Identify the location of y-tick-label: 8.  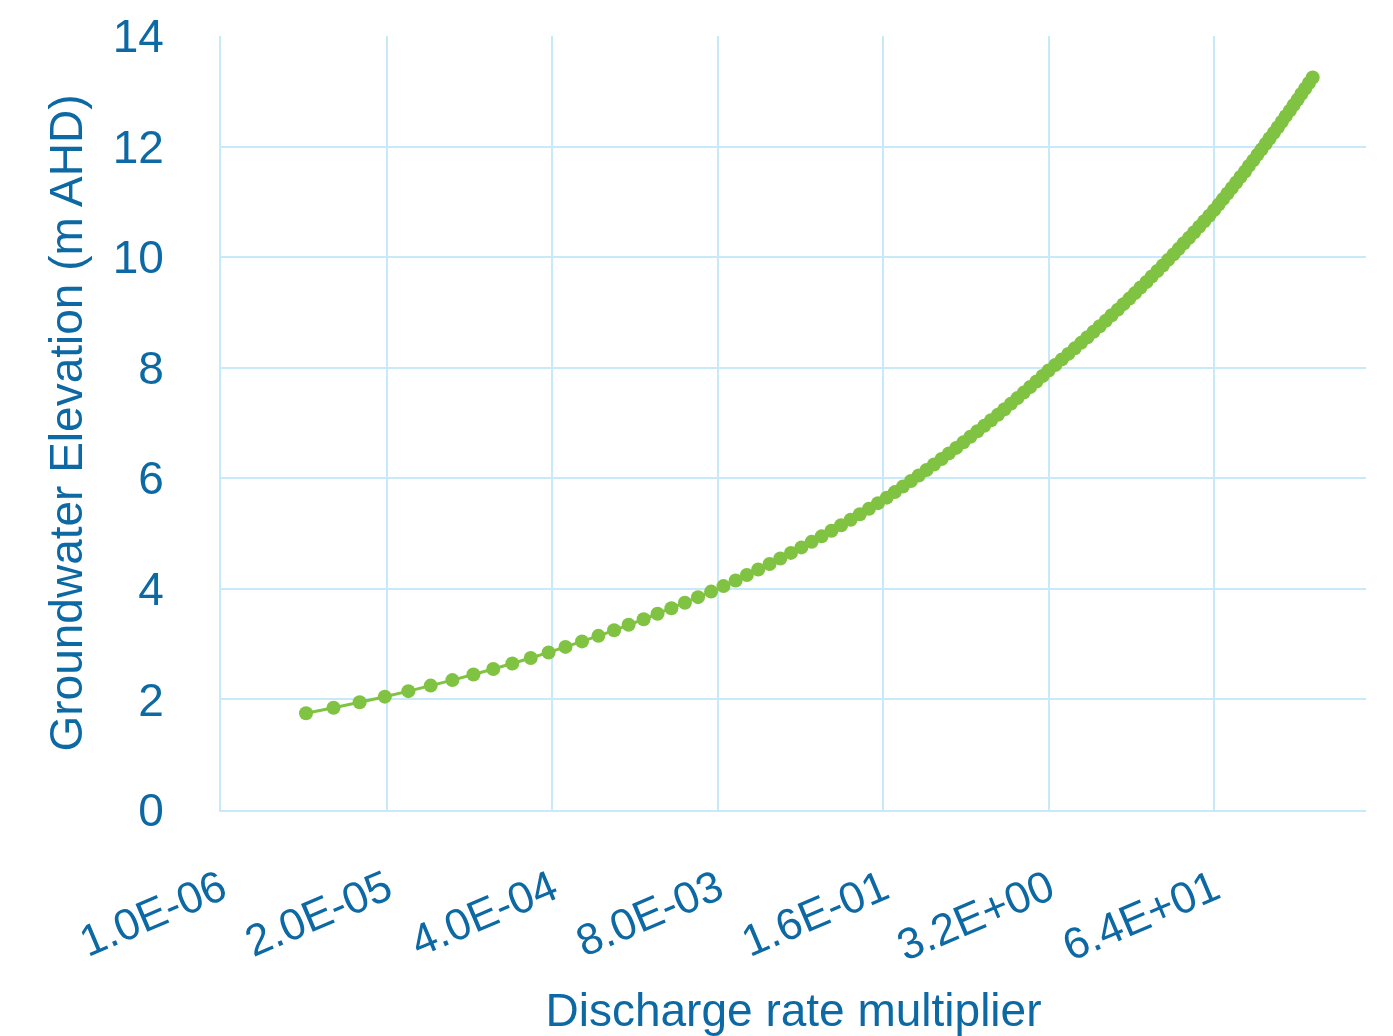
(151, 367).